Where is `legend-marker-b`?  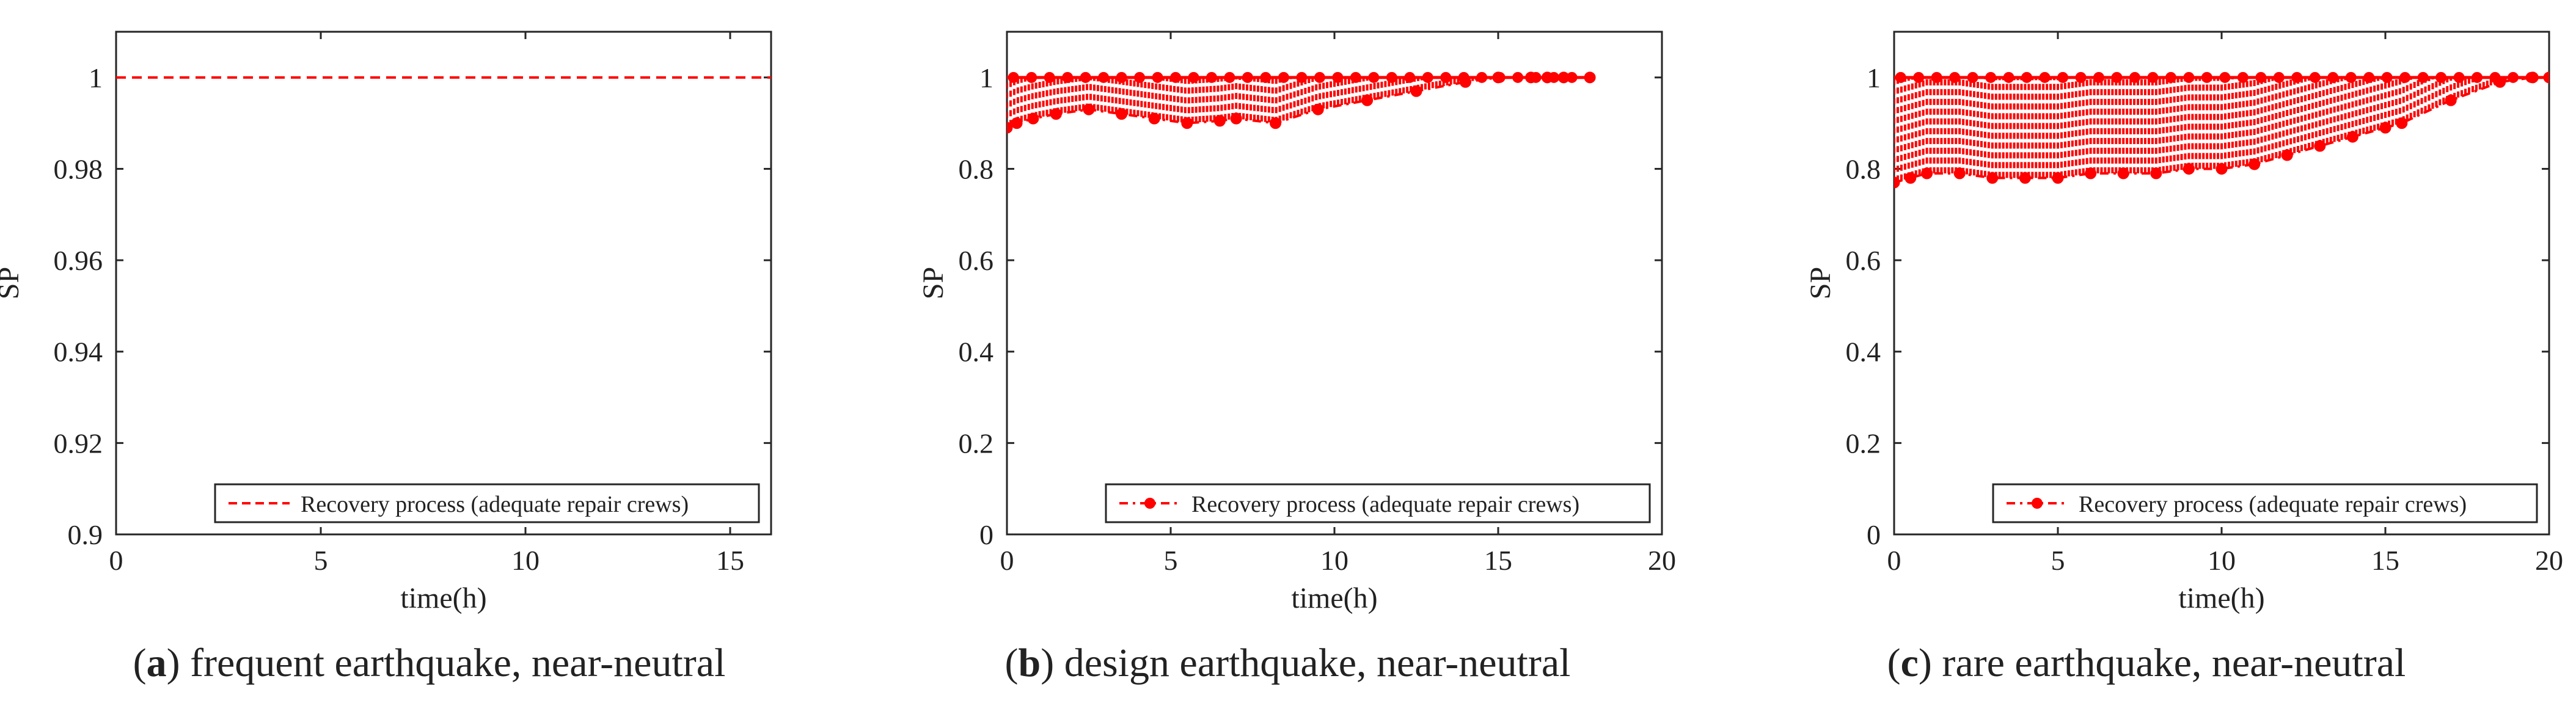 legend-marker-b is located at coordinates (1149, 503).